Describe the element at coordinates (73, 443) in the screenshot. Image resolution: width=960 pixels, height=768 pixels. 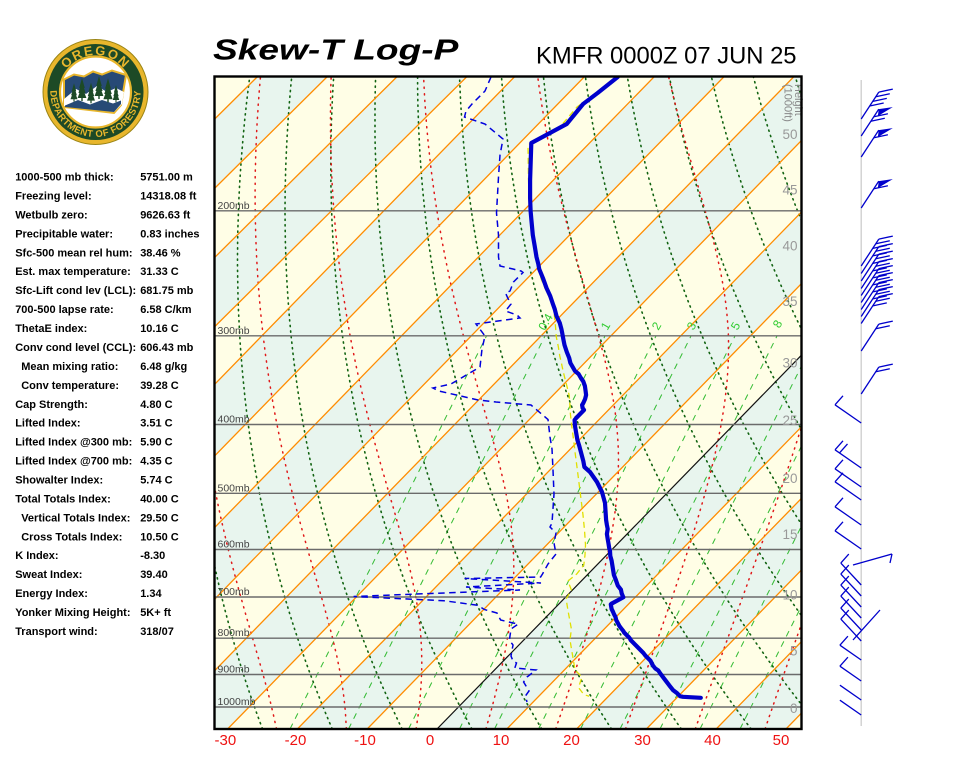
I see `svg-text: Lifted Index @300 mb:` at that location.